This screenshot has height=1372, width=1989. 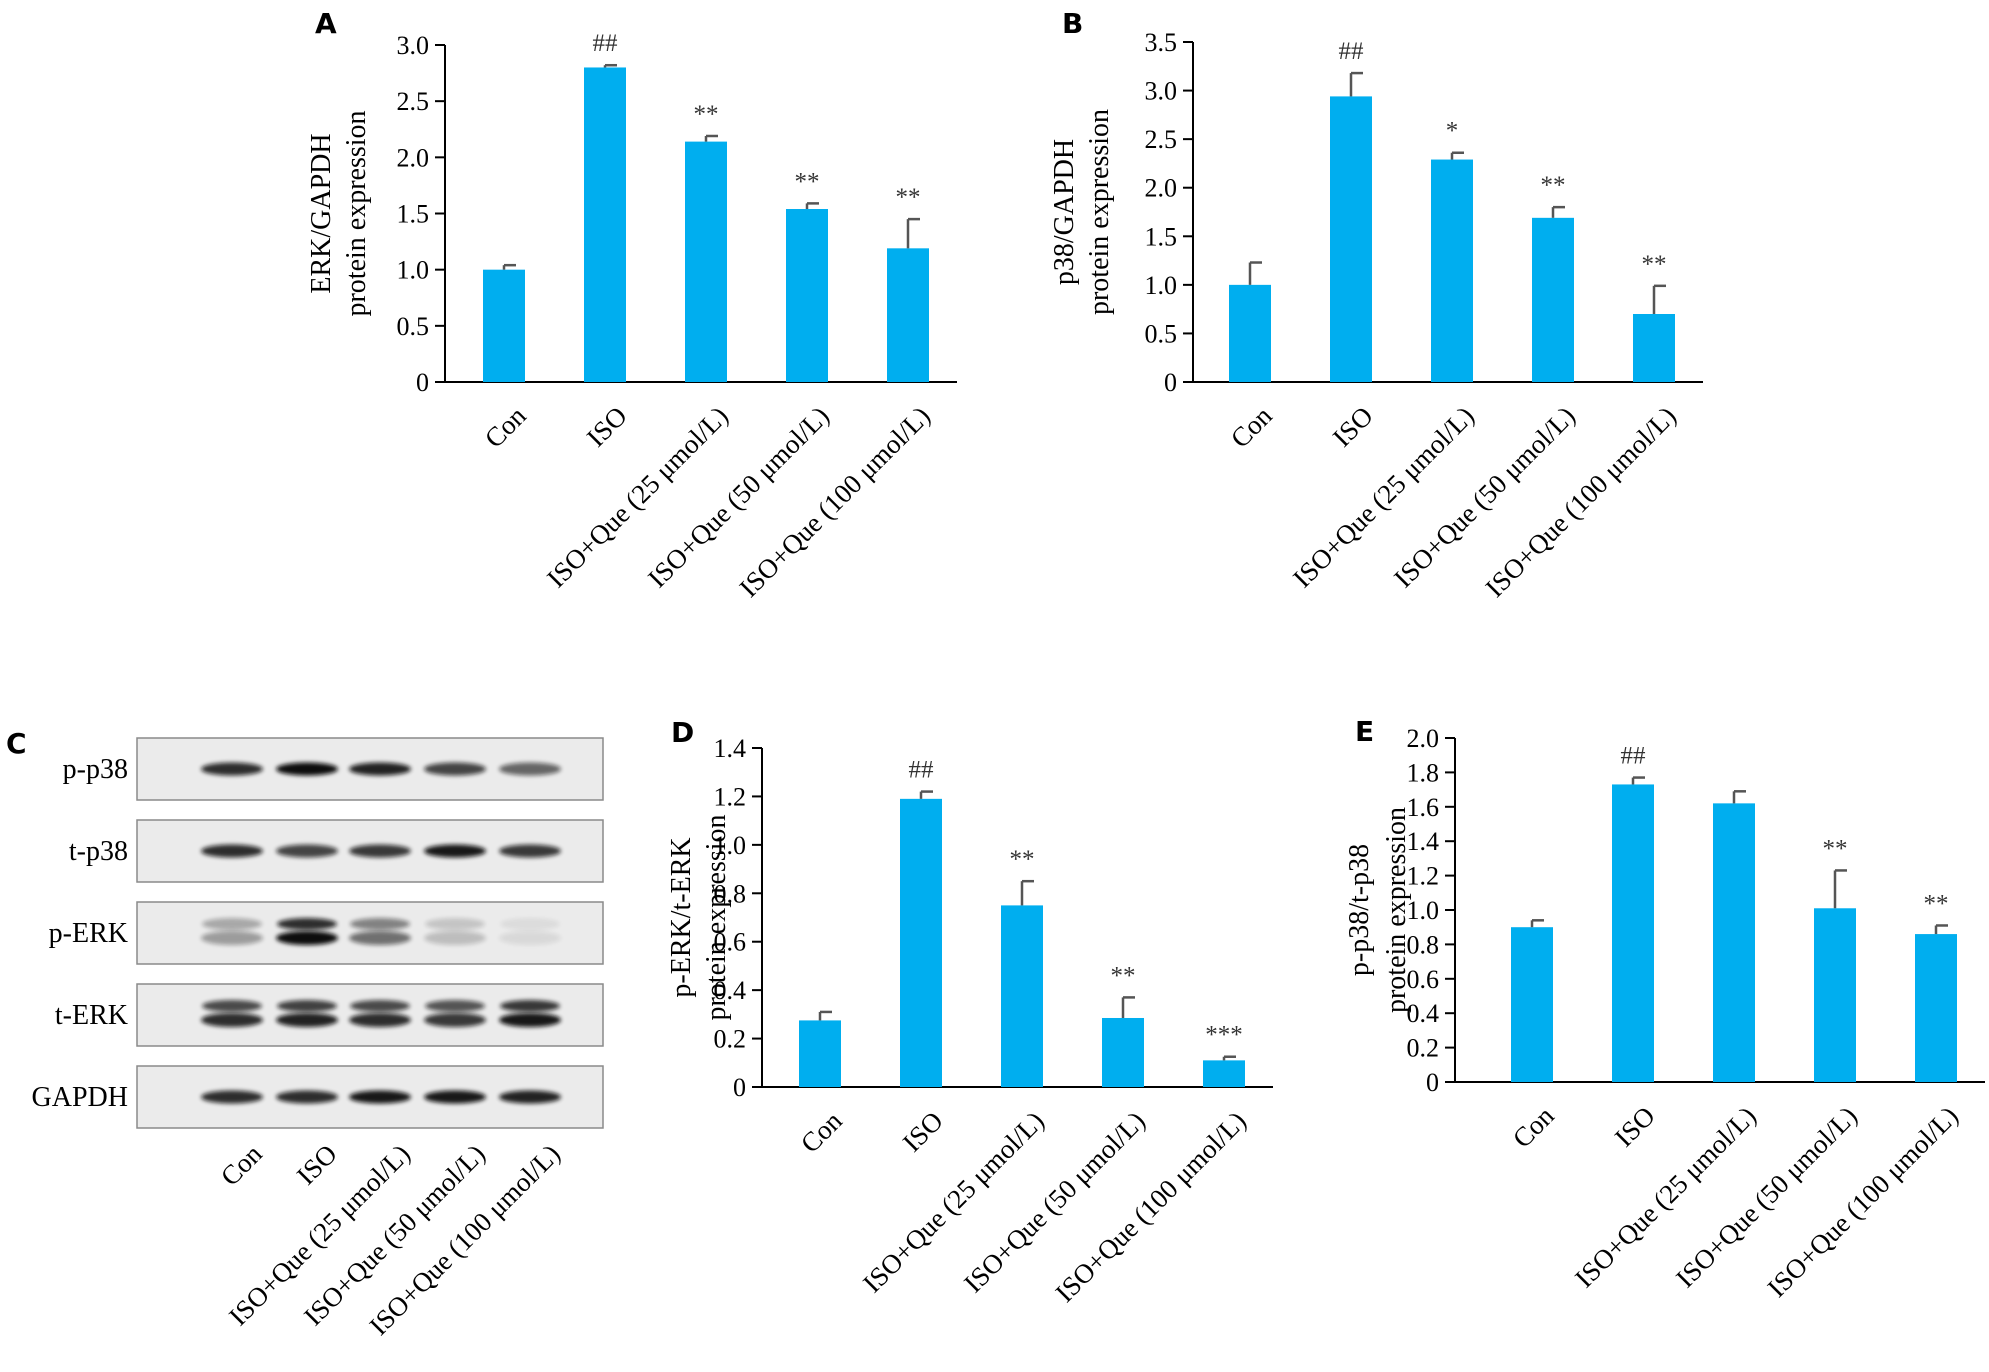 I want to click on panel-letter: E, so click(x=1364, y=731).